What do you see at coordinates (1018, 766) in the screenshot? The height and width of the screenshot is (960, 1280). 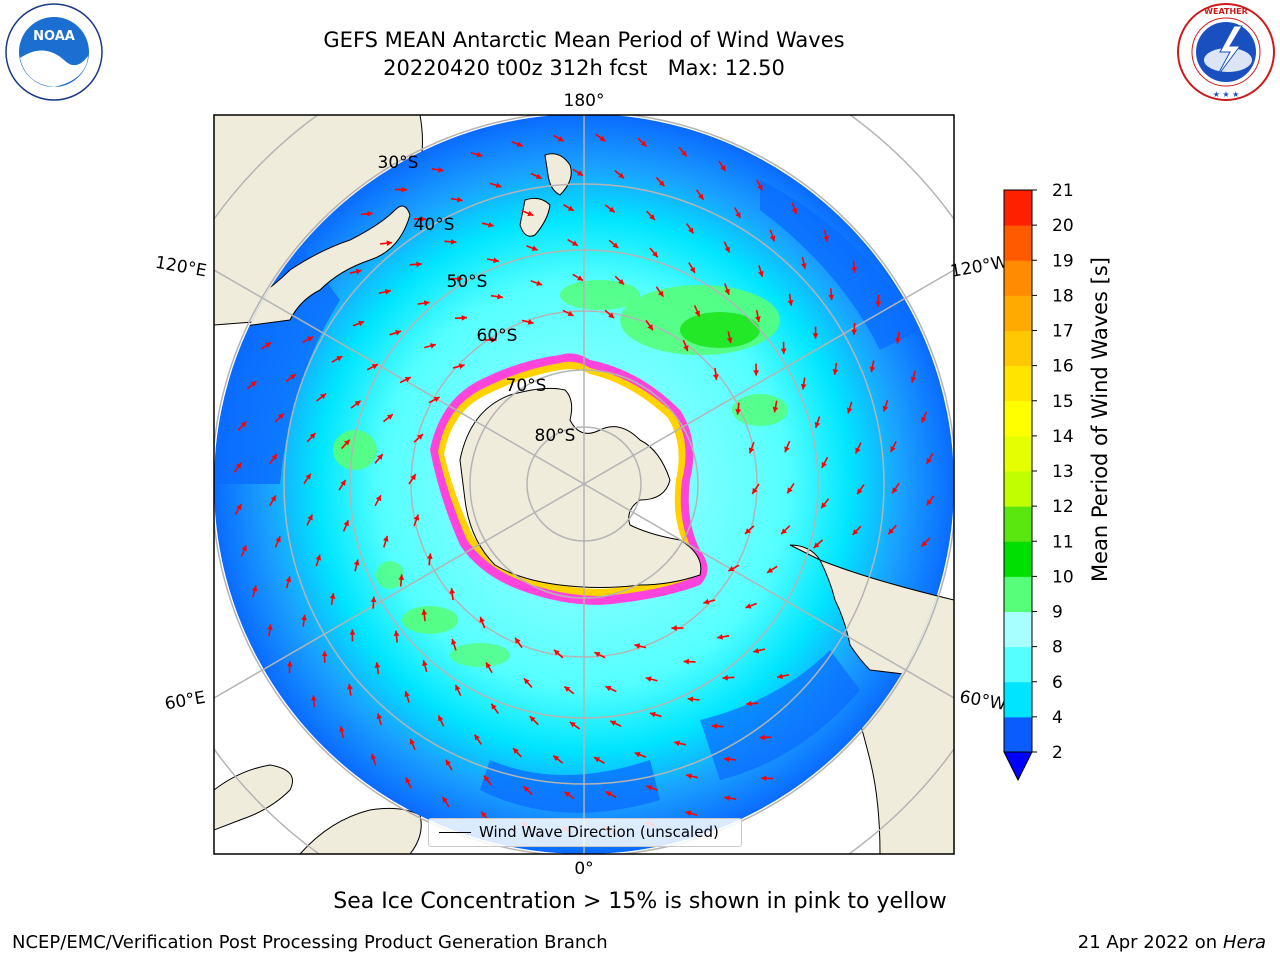 I see `colorbar-extend-triangle` at bounding box center [1018, 766].